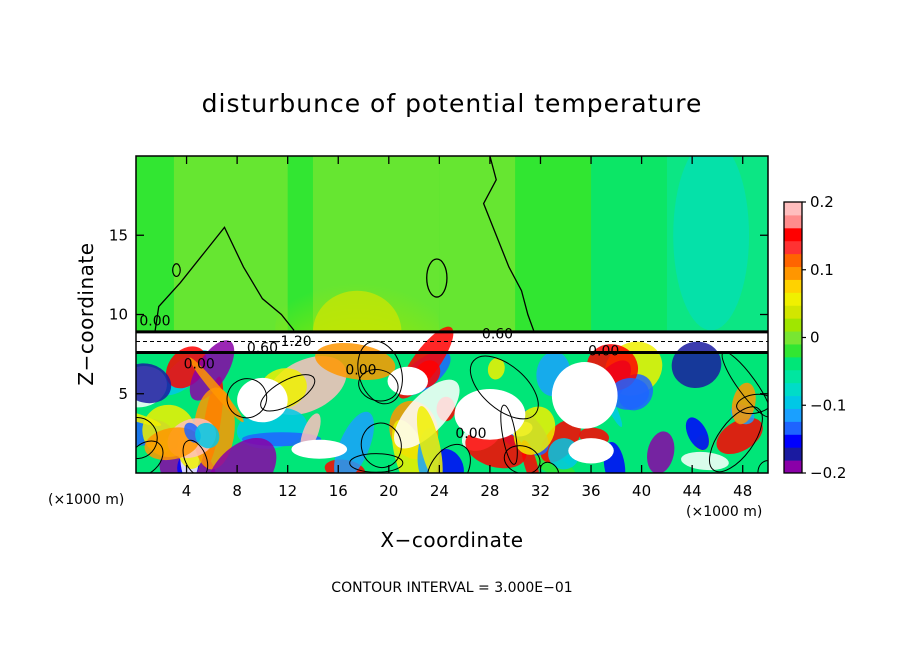 Image resolution: width=904 pixels, height=654 pixels. I want to click on colorbar-tick-label: 0.2, so click(822, 202).